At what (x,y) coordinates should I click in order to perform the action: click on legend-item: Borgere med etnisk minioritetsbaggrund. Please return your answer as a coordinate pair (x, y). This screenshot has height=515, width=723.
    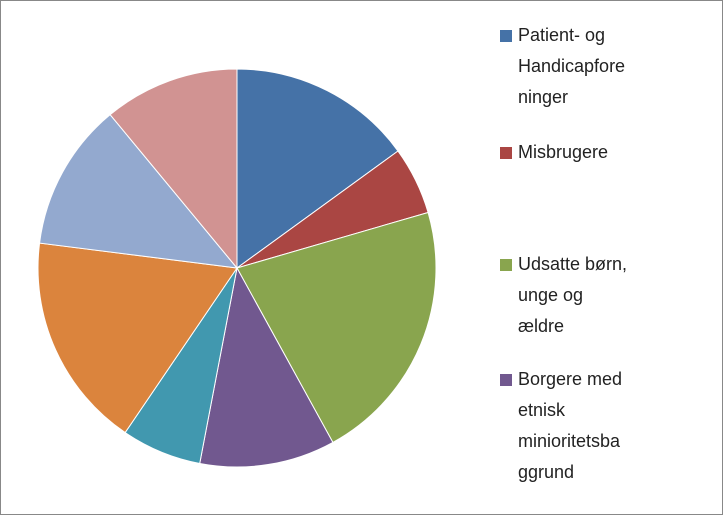
    Looking at the image, I should click on (564, 426).